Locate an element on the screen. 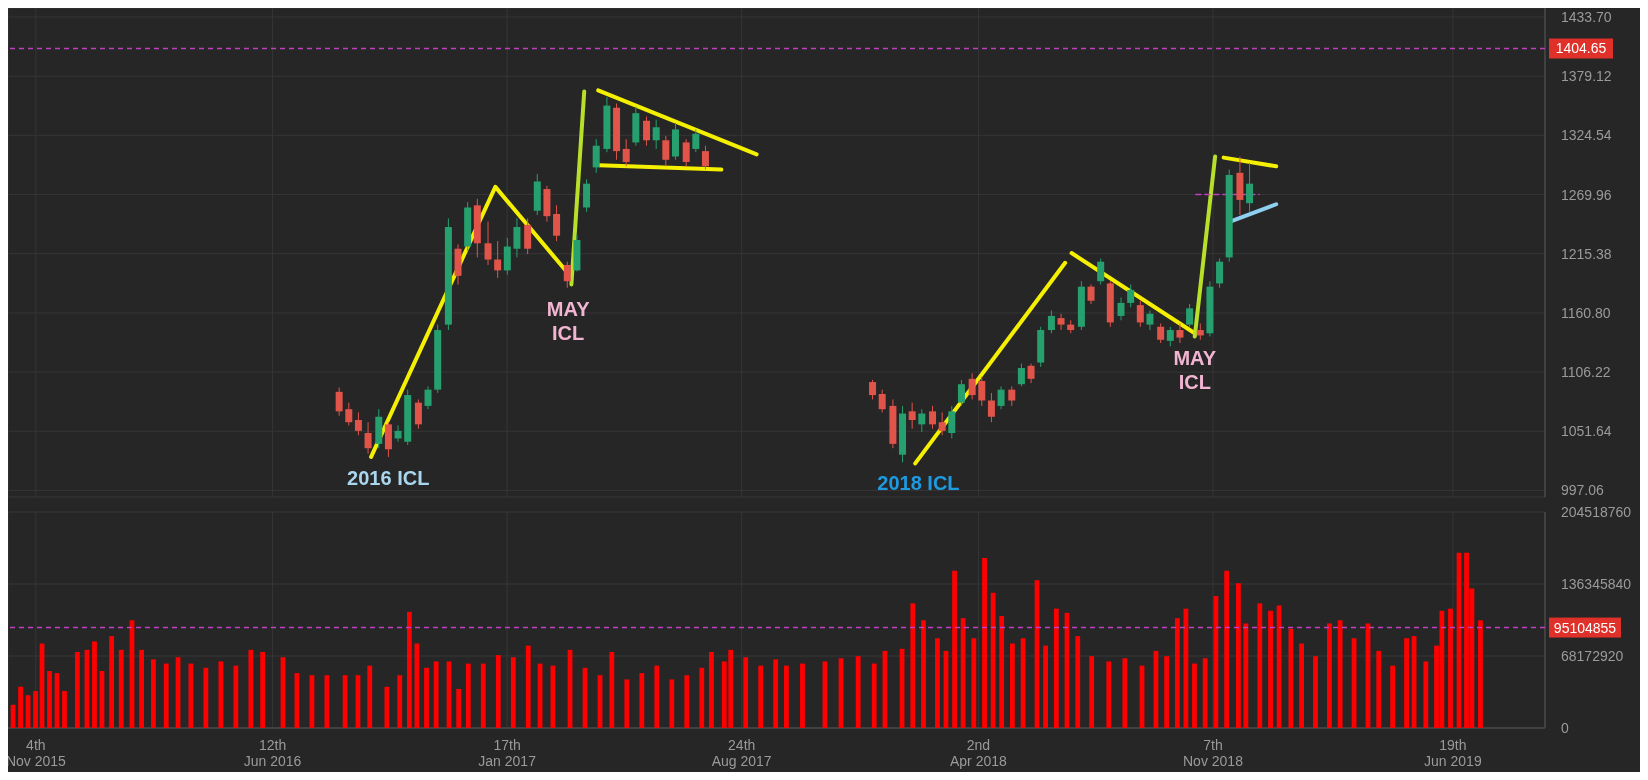 Image resolution: width=1648 pixels, height=780 pixels. y-tick-label: 1433.70 is located at coordinates (1586, 17).